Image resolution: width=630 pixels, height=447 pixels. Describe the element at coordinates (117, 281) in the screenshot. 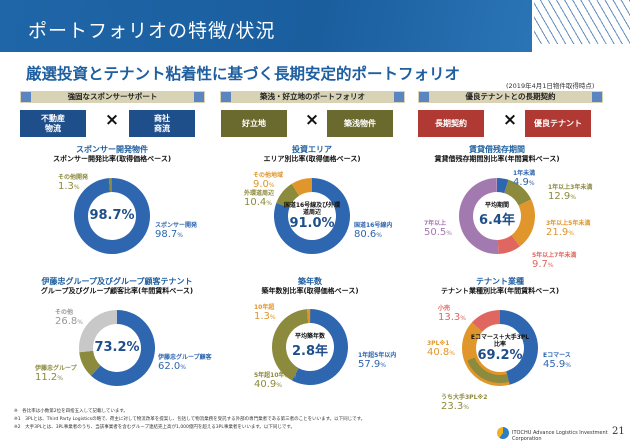

I see `chart-title: 伊藤忠グループ及びグループ顧客テナント` at that location.